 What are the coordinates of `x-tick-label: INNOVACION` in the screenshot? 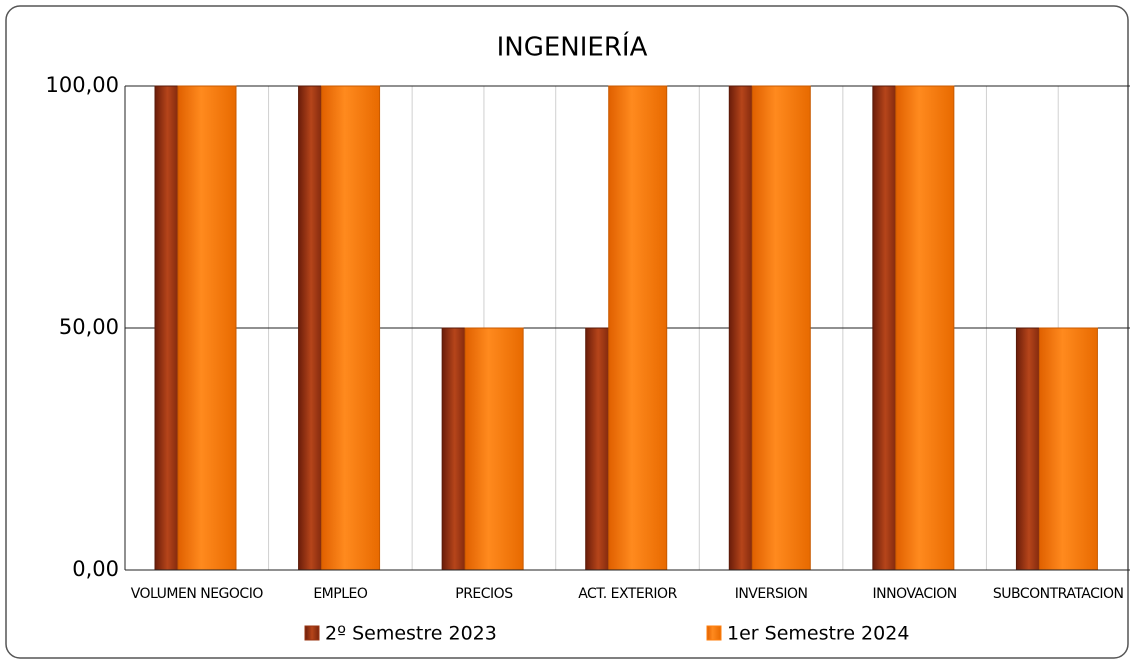 It's located at (915, 594).